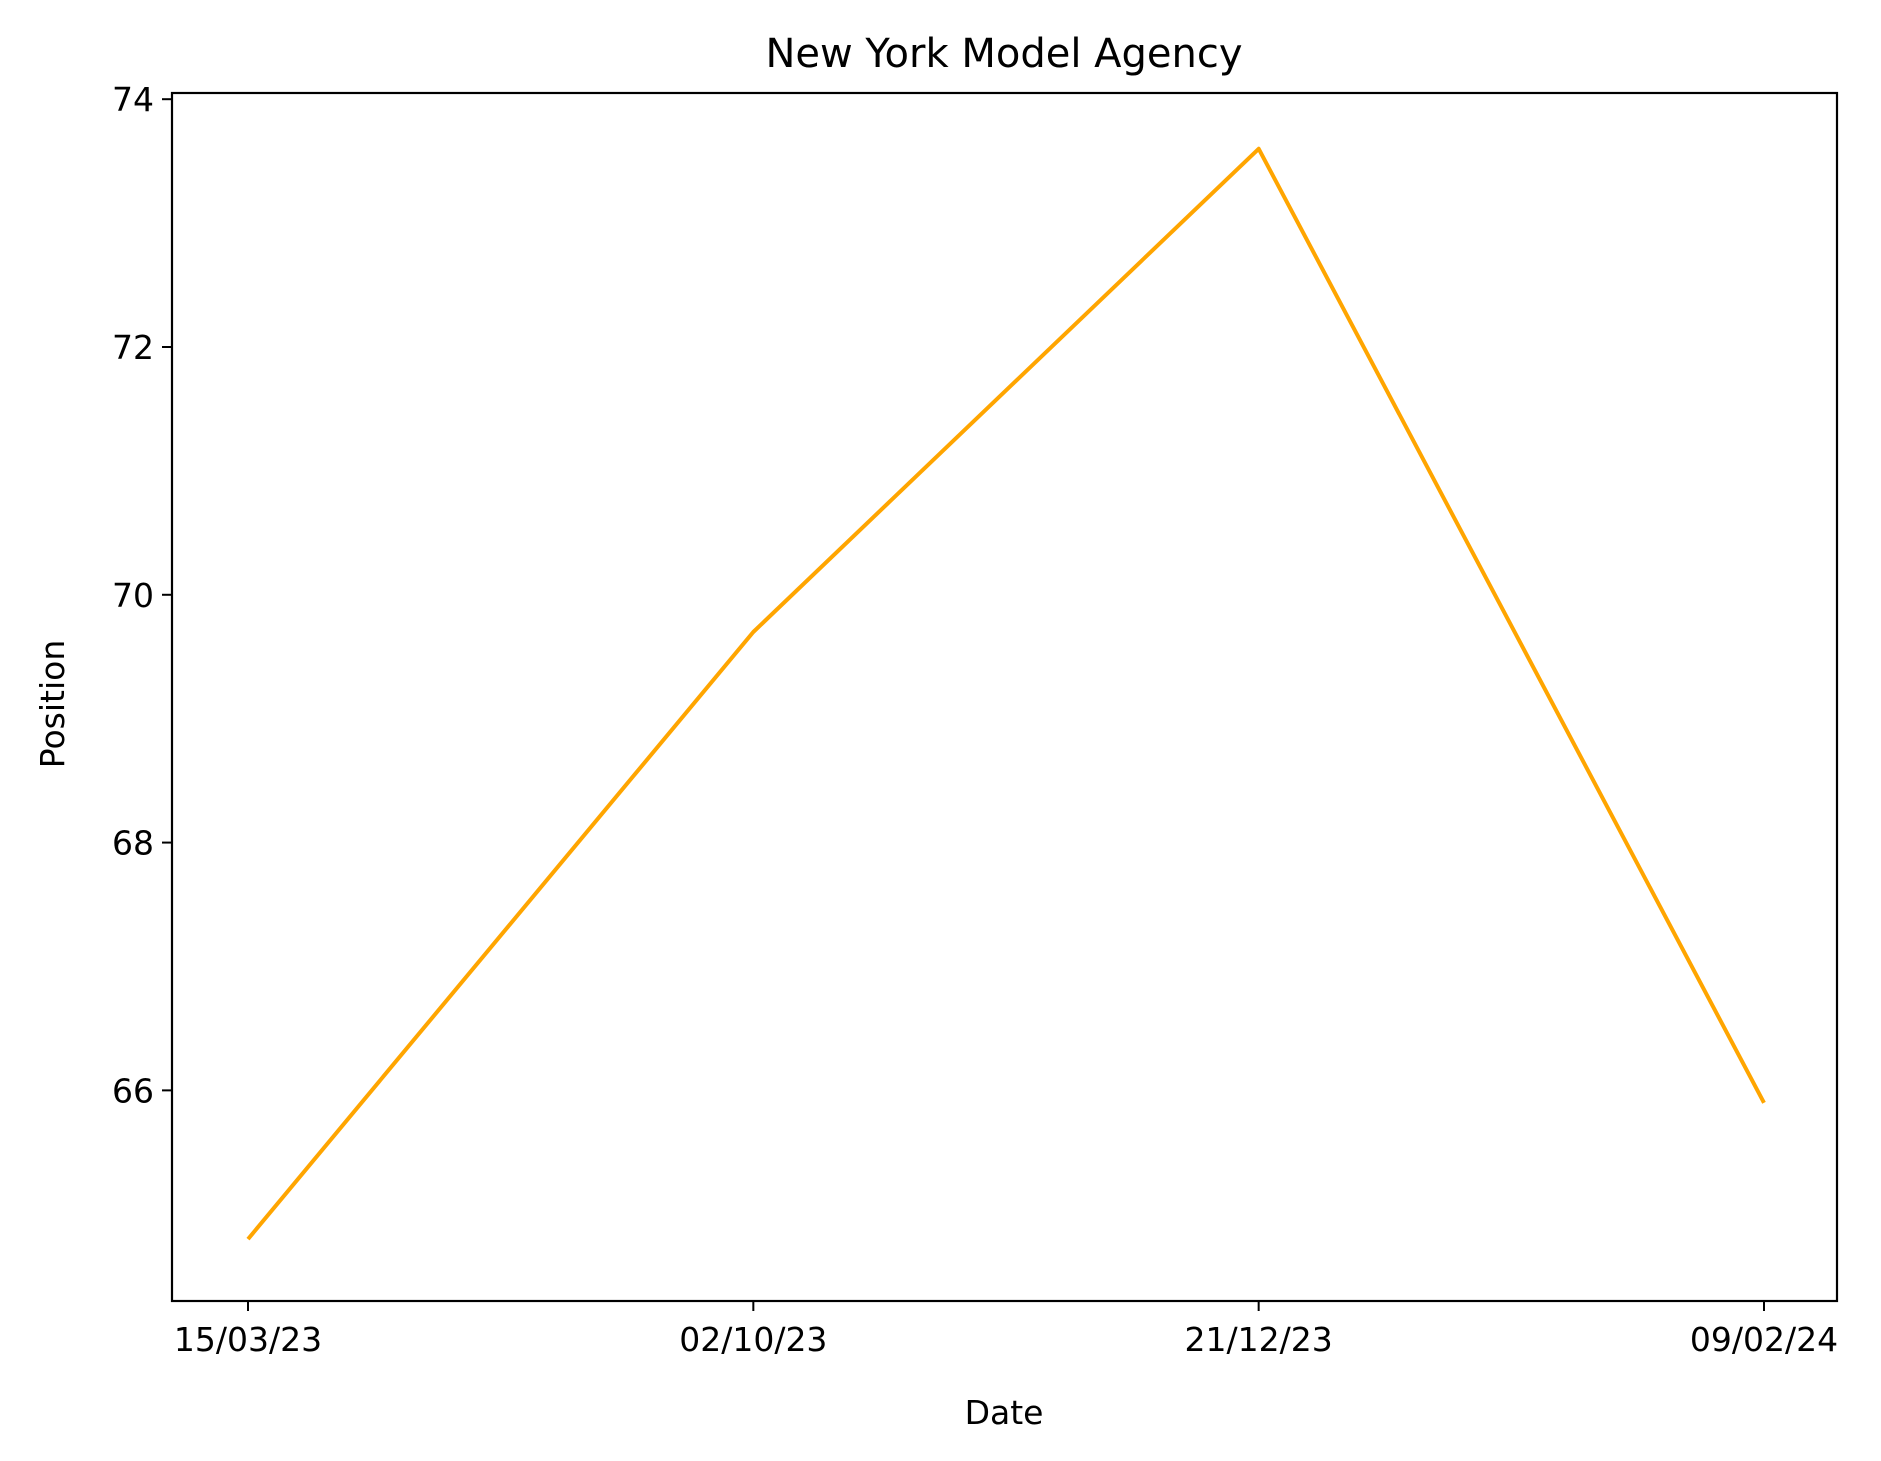 This screenshot has width=1881, height=1461. I want to click on x-tick-label: 21/12/23, so click(1259, 1339).